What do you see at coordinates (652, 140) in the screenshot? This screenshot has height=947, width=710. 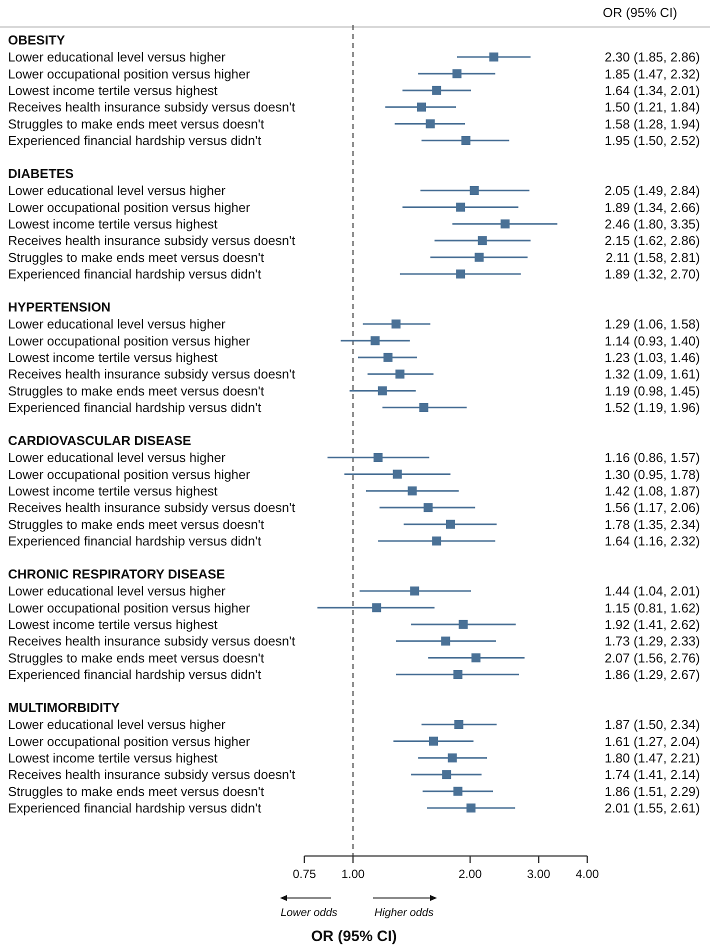 I see `data-label: 1.95 (1.50, 2.52)` at bounding box center [652, 140].